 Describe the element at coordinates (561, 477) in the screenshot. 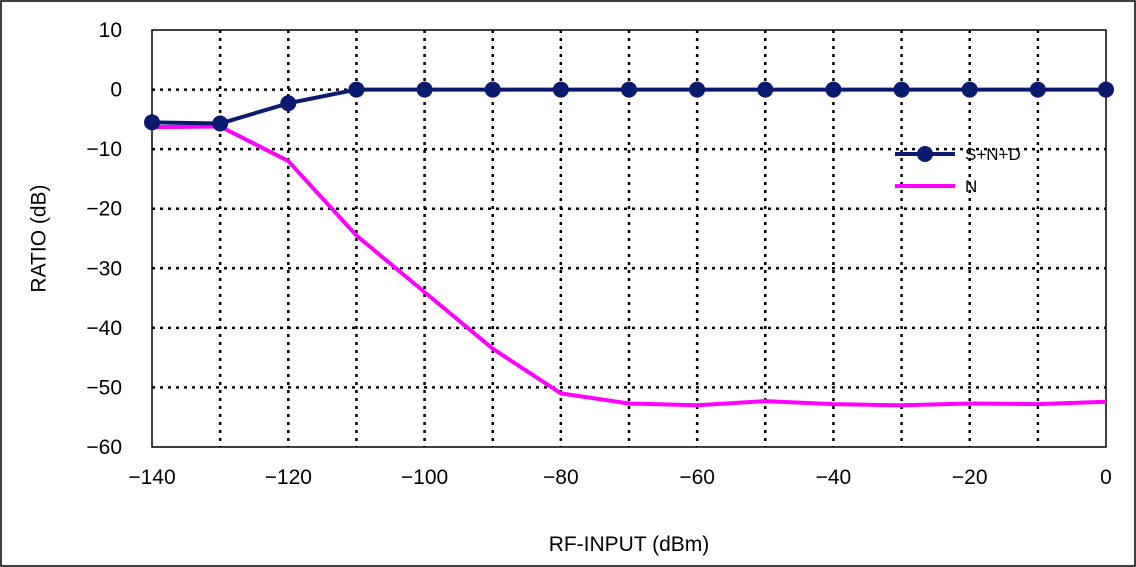

I see `x-tick-label: −80` at that location.